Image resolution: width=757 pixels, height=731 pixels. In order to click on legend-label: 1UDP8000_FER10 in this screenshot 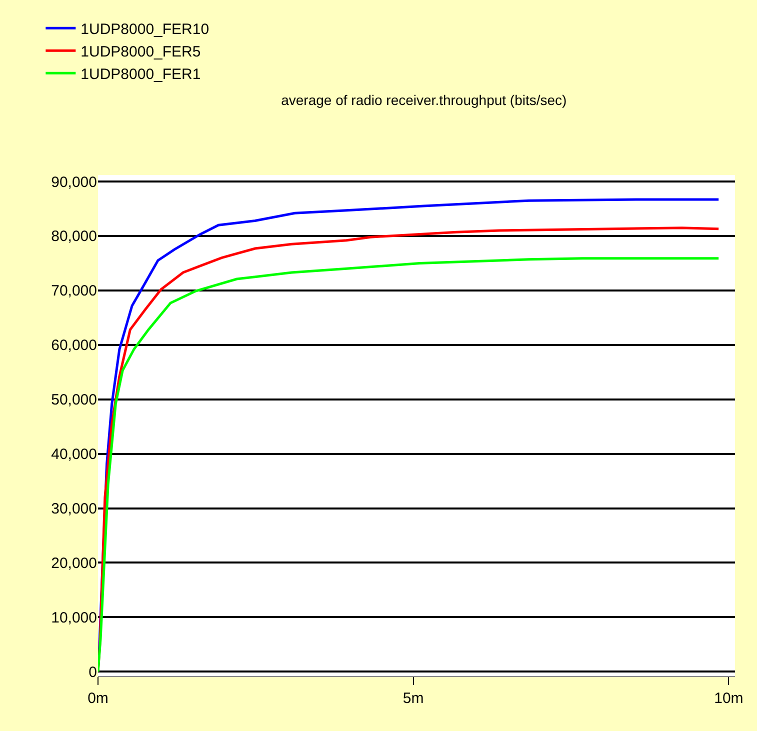, I will do `click(145, 29)`.